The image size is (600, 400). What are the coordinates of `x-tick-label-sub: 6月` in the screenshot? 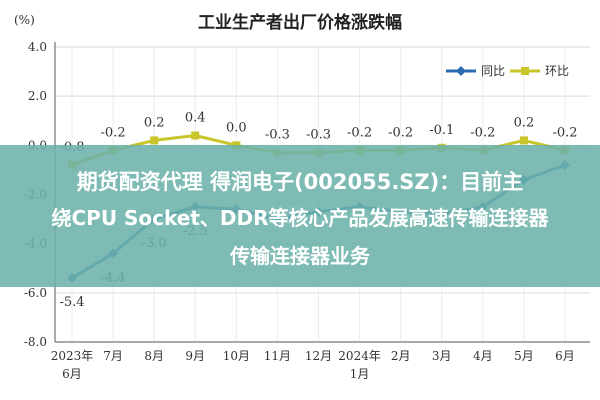 It's located at (72, 374).